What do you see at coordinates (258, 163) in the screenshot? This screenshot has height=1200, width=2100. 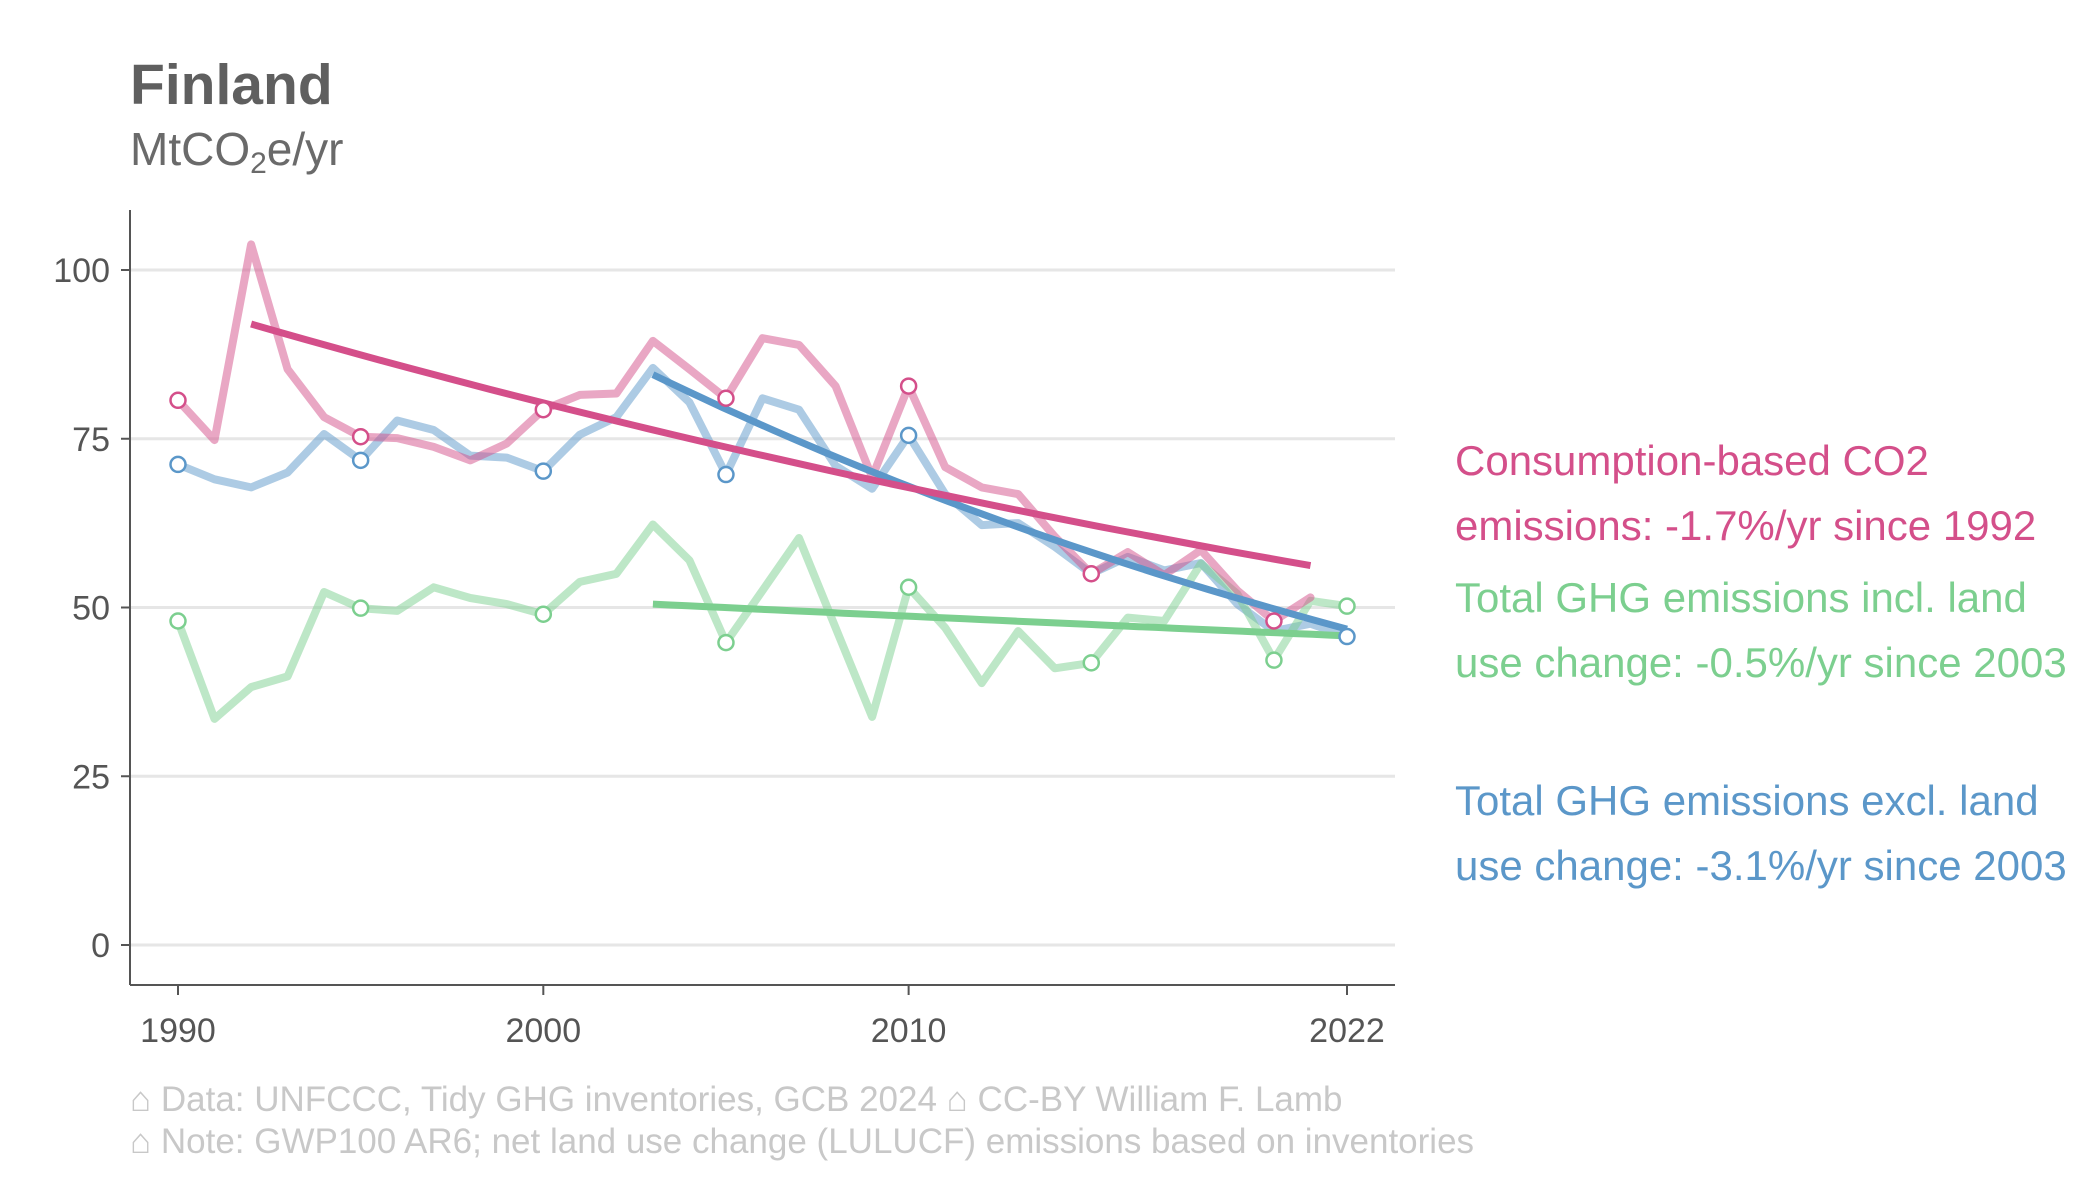 I see `unit-subscript: 2` at bounding box center [258, 163].